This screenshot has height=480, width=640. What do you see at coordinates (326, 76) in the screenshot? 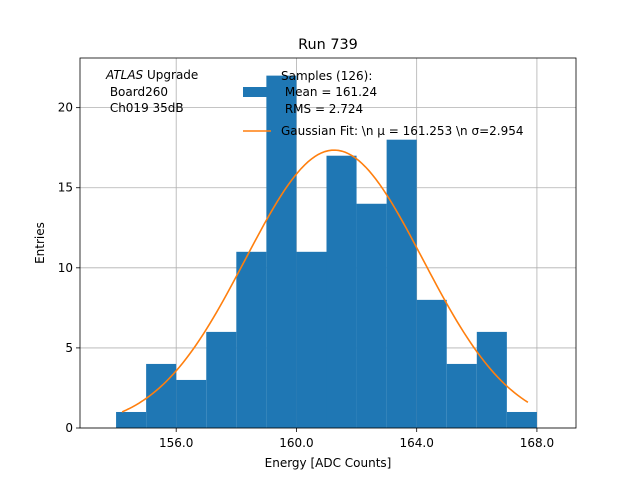
I see `legend-hist-label-line1: Samples (126):` at bounding box center [326, 76].